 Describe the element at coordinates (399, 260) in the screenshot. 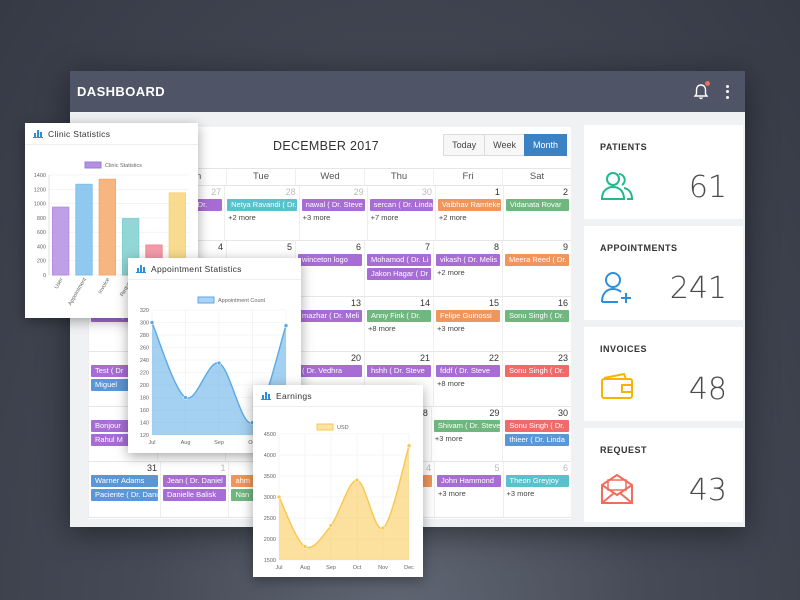

I see `calendar-event: Mohamod ( Dr. Li` at that location.